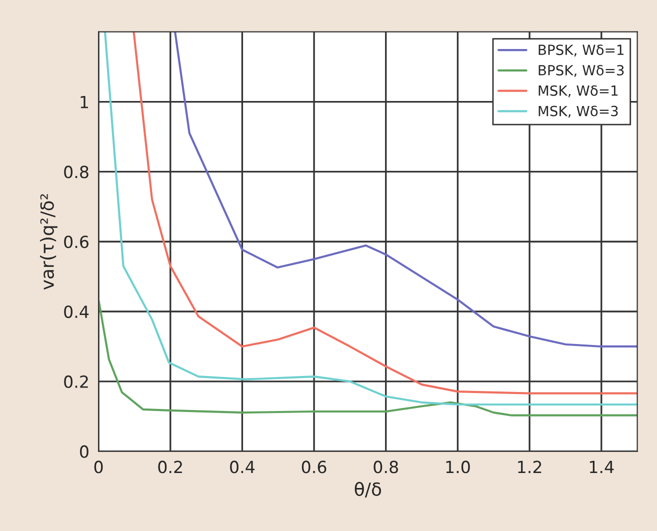 This screenshot has width=657, height=531. Describe the element at coordinates (84, 451) in the screenshot. I see `y-tick-label: 0` at that location.